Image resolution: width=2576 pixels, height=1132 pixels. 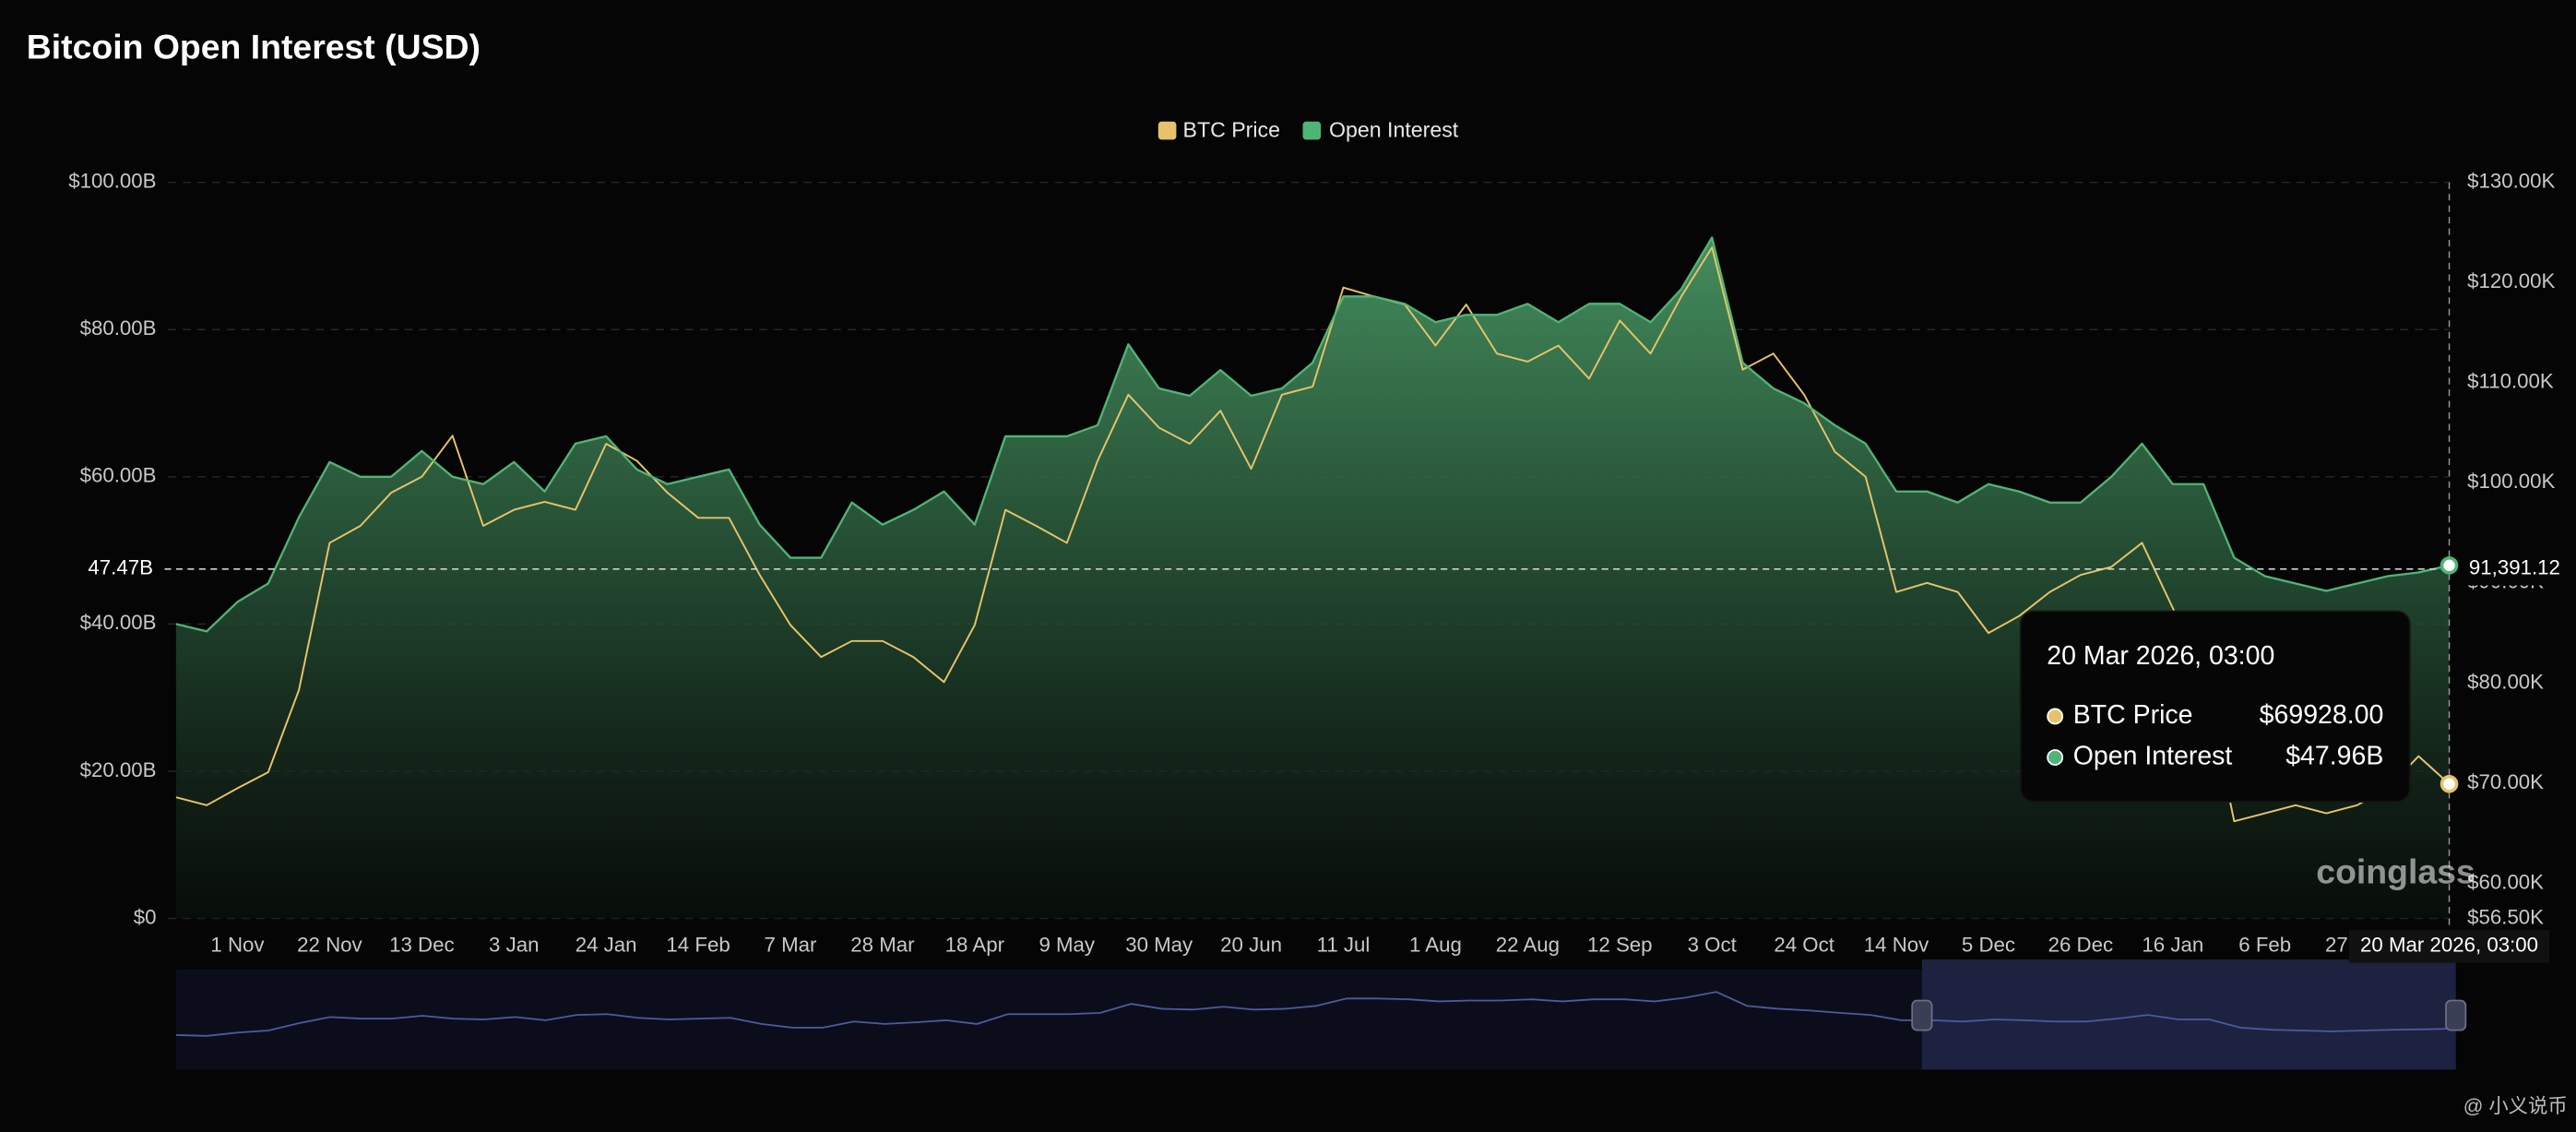 I want to click on x-tick-label: 13 Dec, so click(x=422, y=945).